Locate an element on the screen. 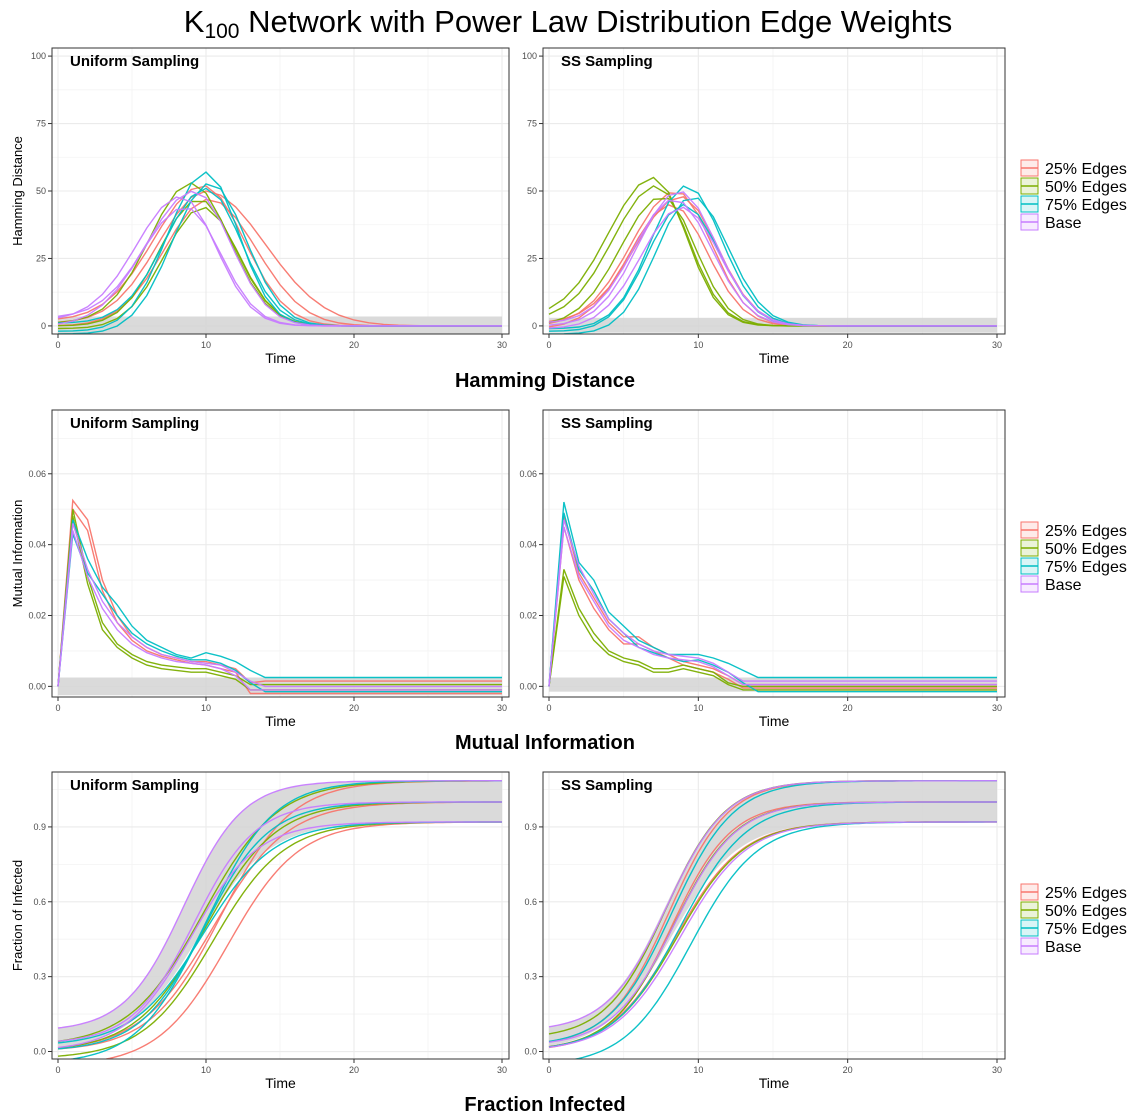 The width and height of the screenshot is (1136, 1117). y-tick-label: 0.06 is located at coordinates (528, 474).